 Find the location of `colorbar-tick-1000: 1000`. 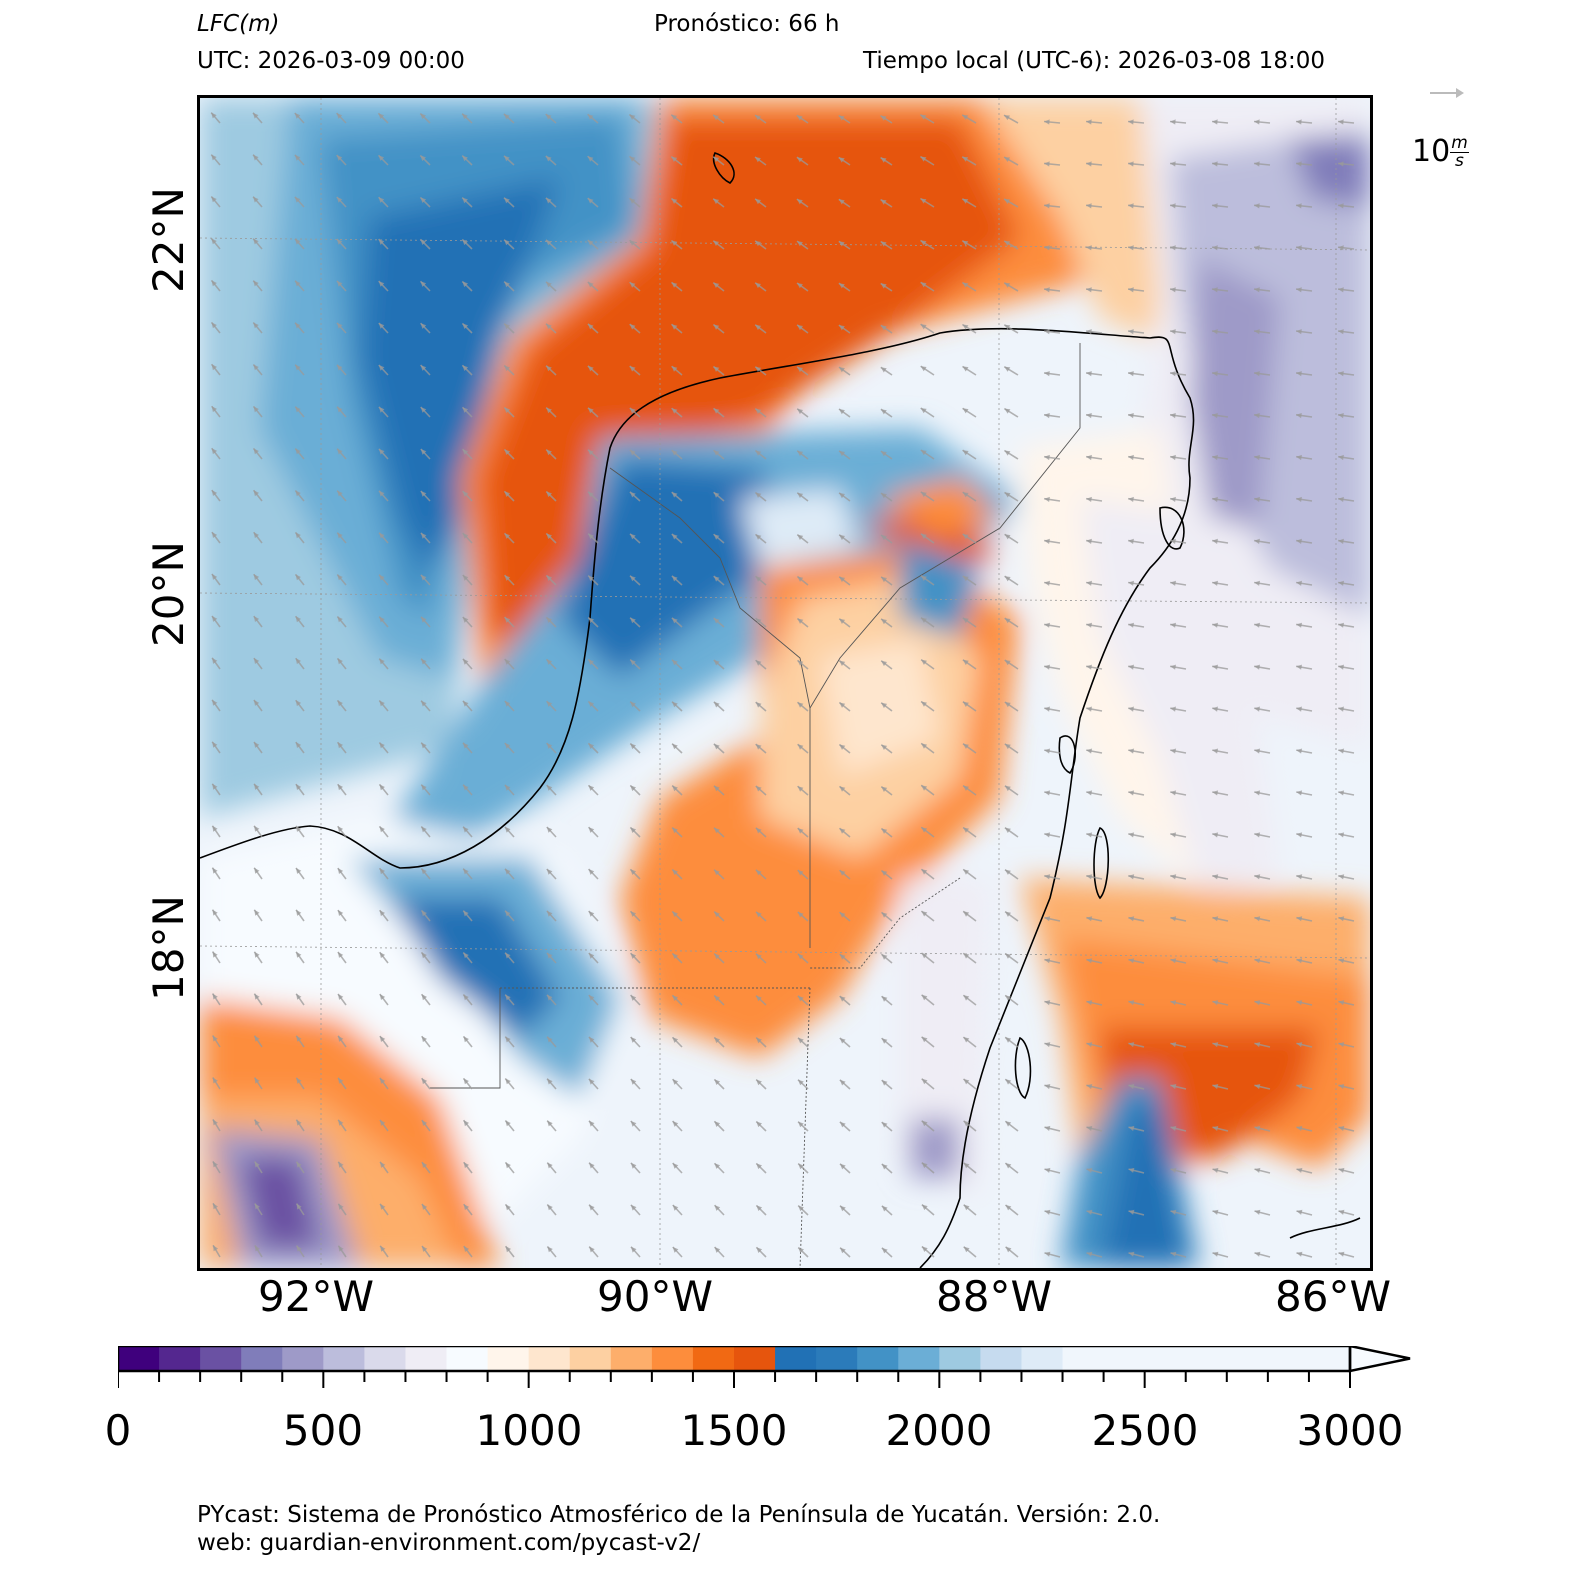

colorbar-tick-1000: 1000 is located at coordinates (529, 1430).